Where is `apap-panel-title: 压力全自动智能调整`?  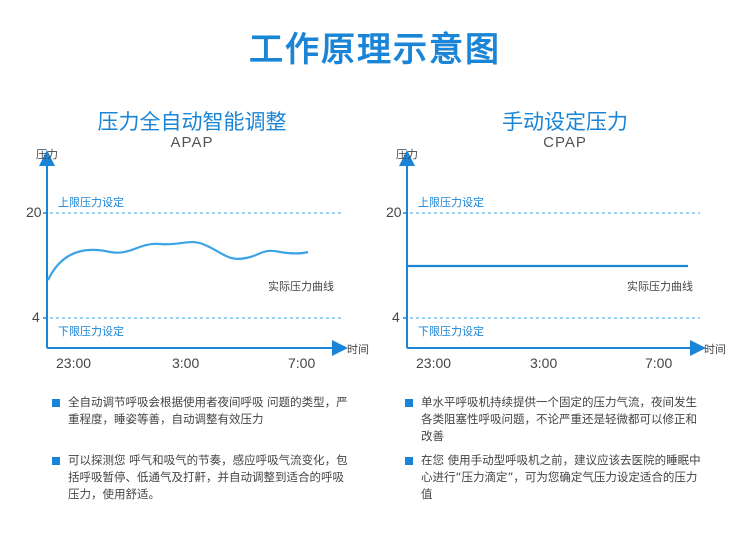
apap-panel-title: 压力全自动智能调整 is located at coordinates (192, 122).